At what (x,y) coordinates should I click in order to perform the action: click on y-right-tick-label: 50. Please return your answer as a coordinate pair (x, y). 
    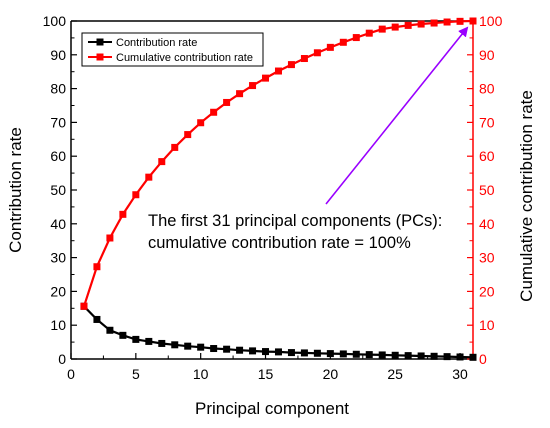
    Looking at the image, I should click on (487, 190).